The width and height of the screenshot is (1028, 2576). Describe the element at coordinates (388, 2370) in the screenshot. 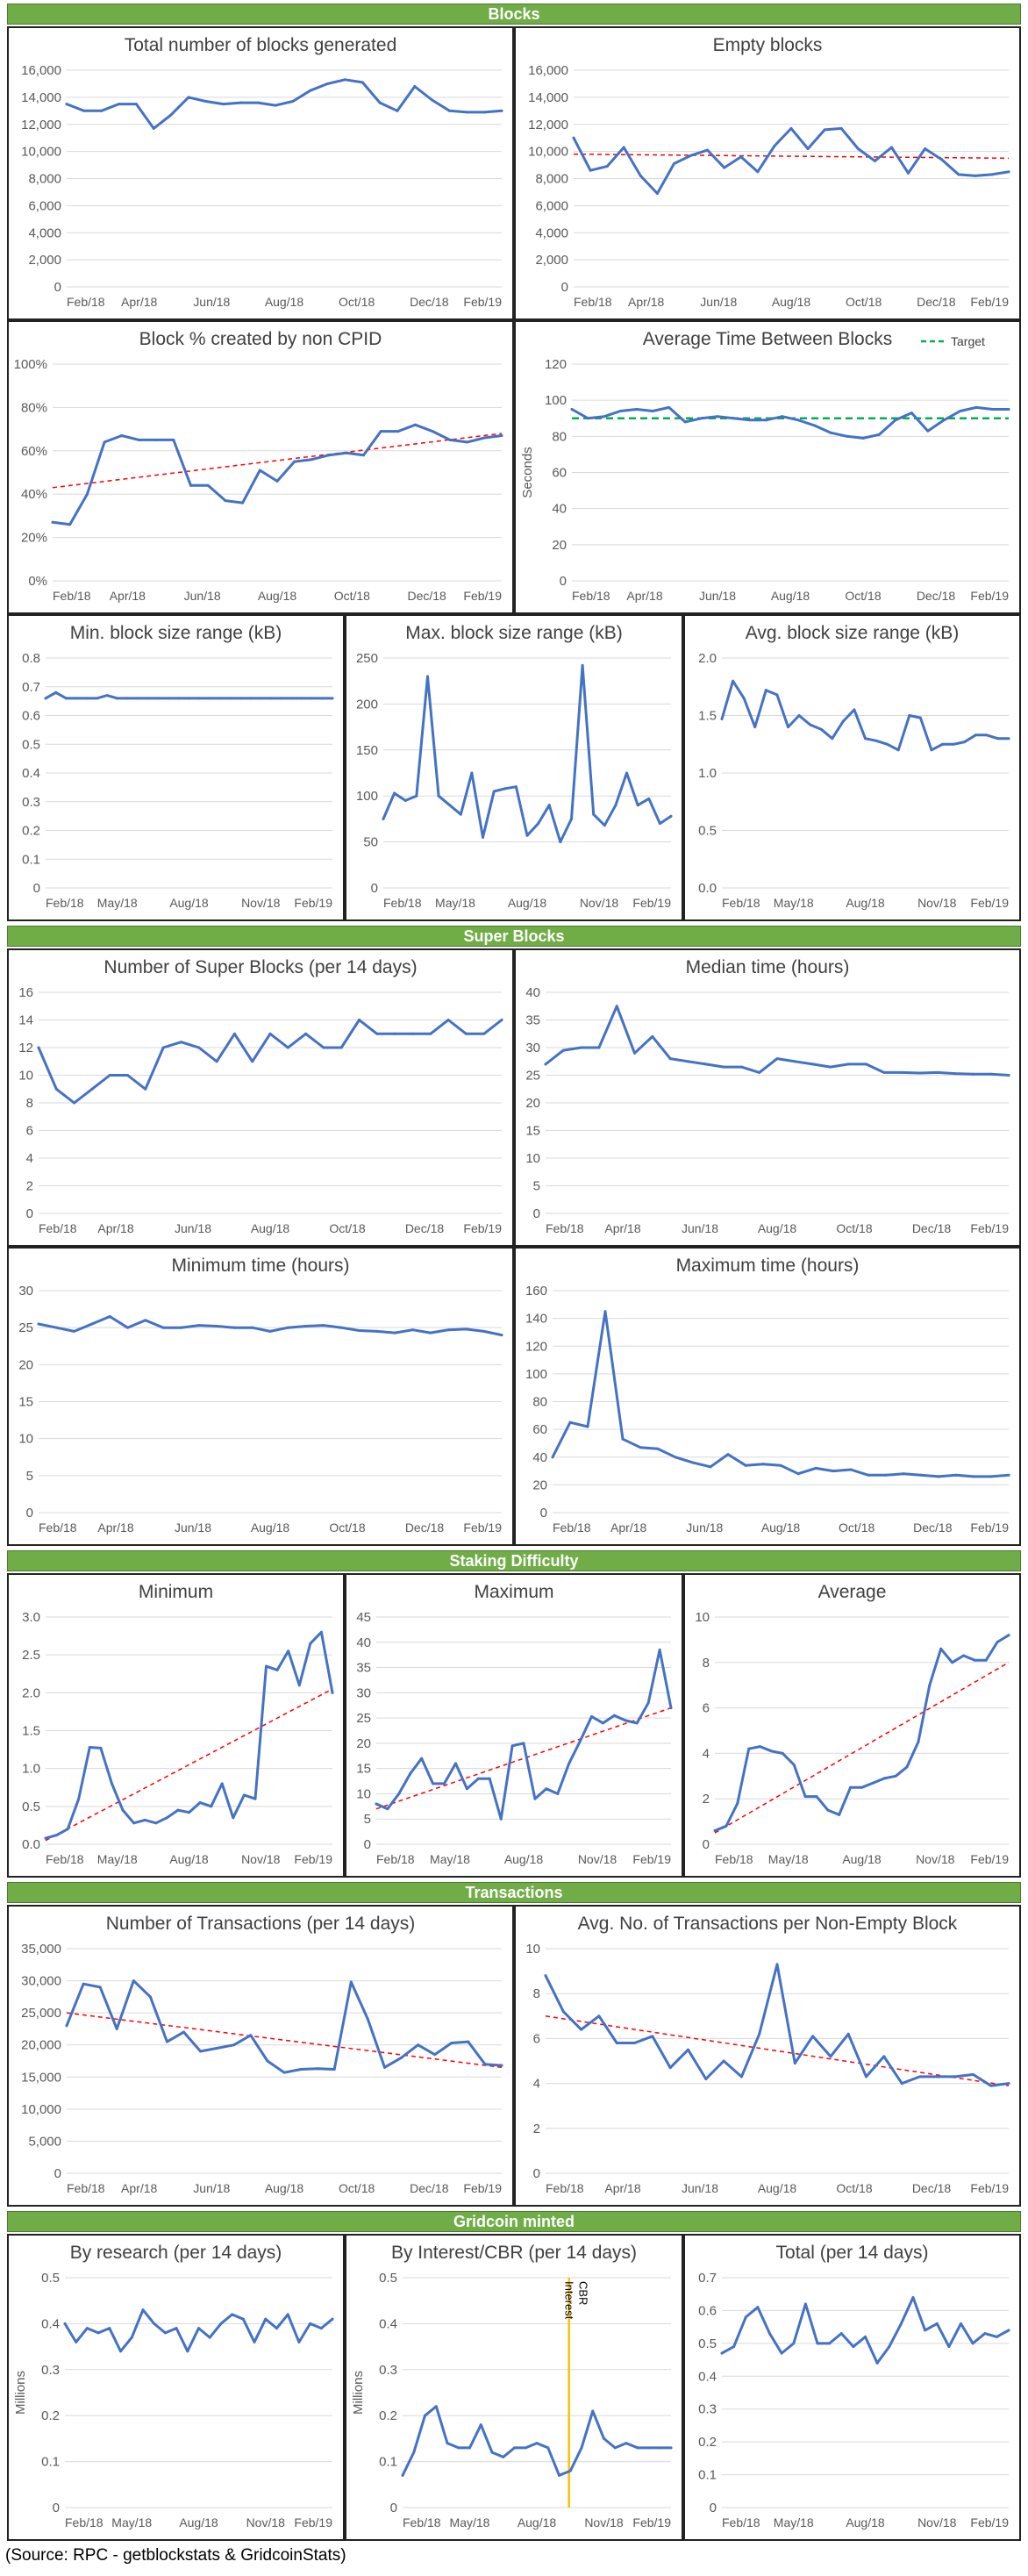

I see `y-tick-label: 0.3` at that location.